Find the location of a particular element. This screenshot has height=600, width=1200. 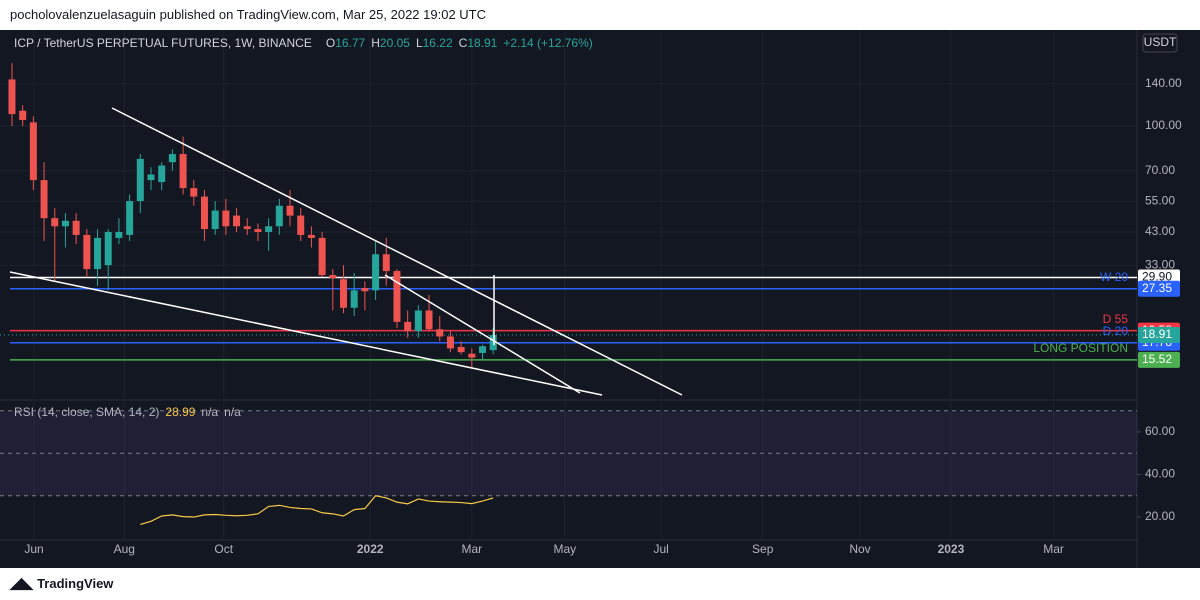

y-tick-label: 43.00 is located at coordinates (1160, 231).